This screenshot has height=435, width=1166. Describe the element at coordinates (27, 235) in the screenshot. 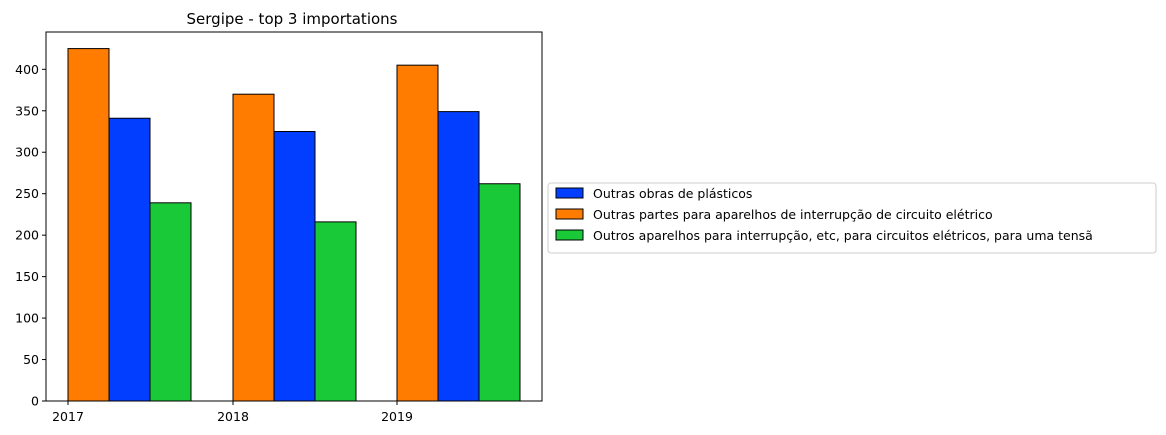

I see `y-tick-label: 200` at that location.